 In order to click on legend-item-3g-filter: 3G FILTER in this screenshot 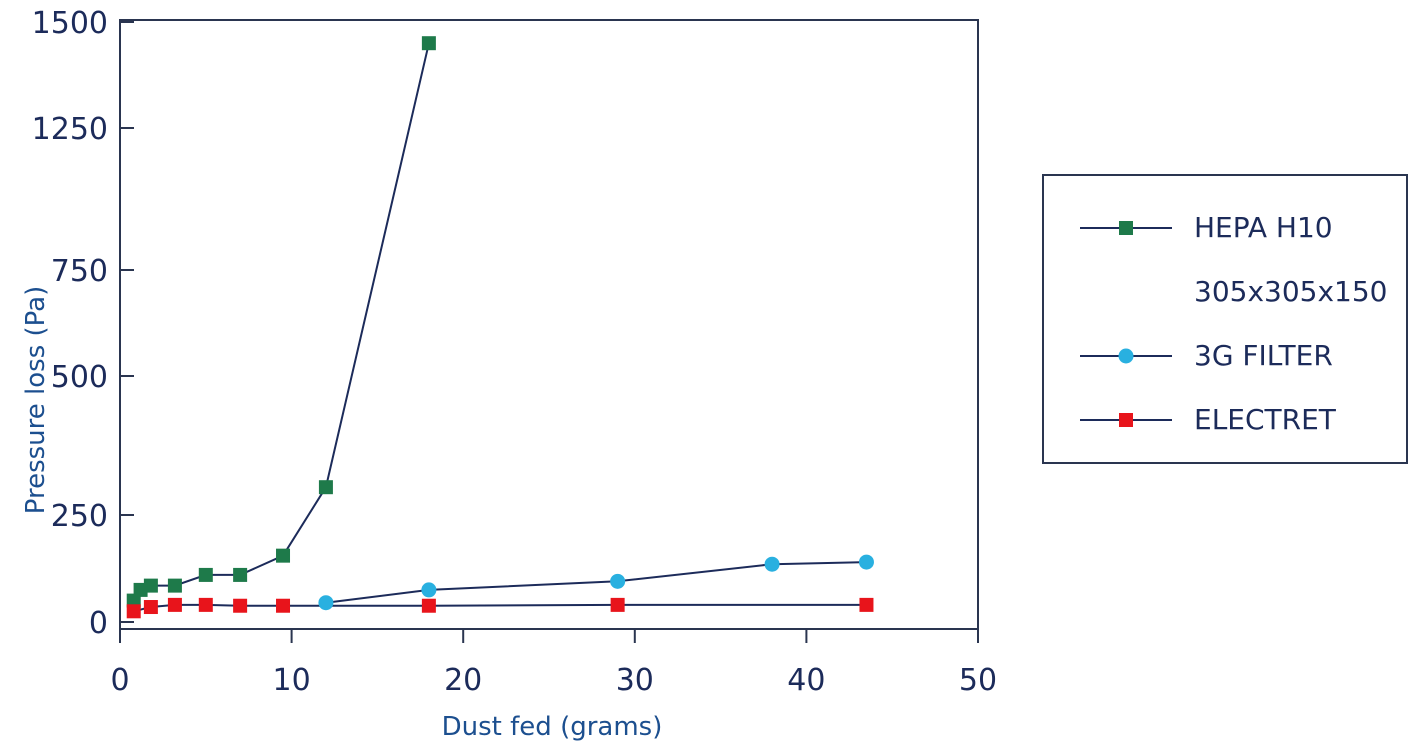, I will do `click(1225, 356)`.